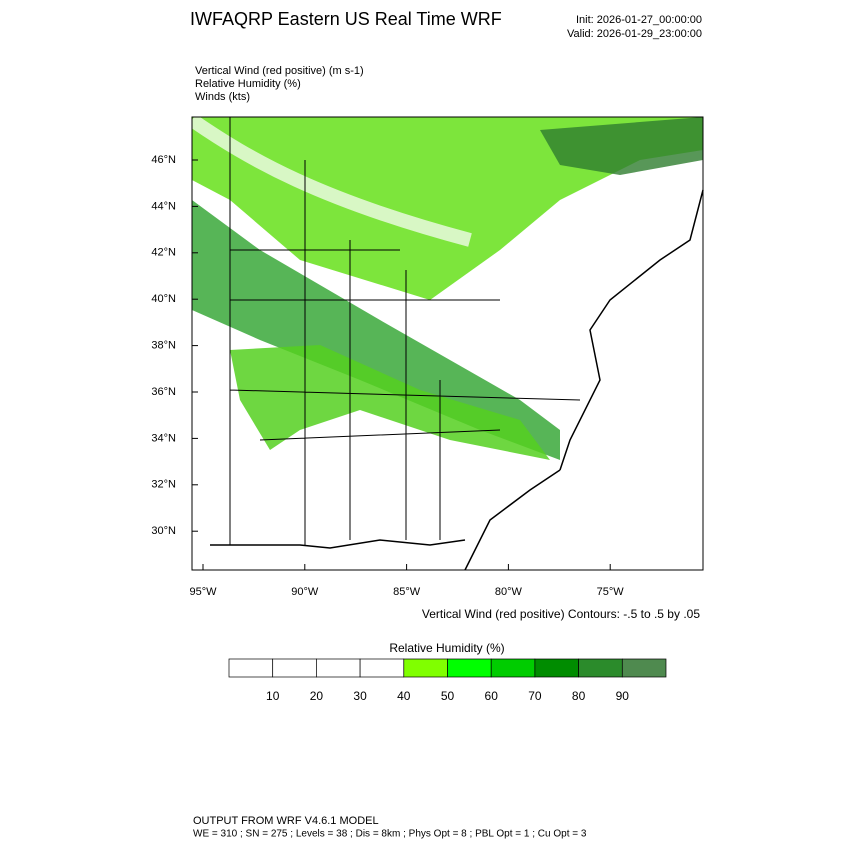  What do you see at coordinates (163, 206) in the screenshot?
I see `lat-label: 44°N` at bounding box center [163, 206].